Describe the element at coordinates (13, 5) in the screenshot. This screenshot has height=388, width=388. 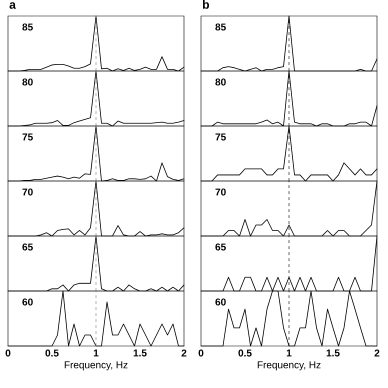
I see `chart-title: a` at that location.